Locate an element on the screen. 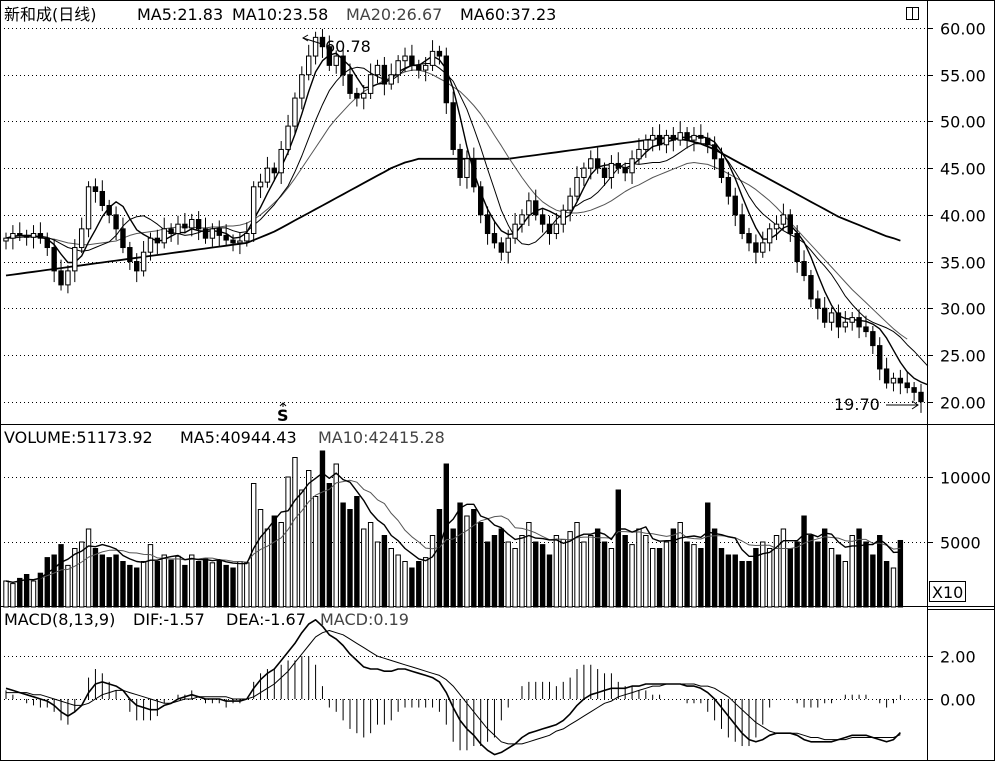 The height and width of the screenshot is (761, 995). volume-unit-text: X10 is located at coordinates (947, 592).